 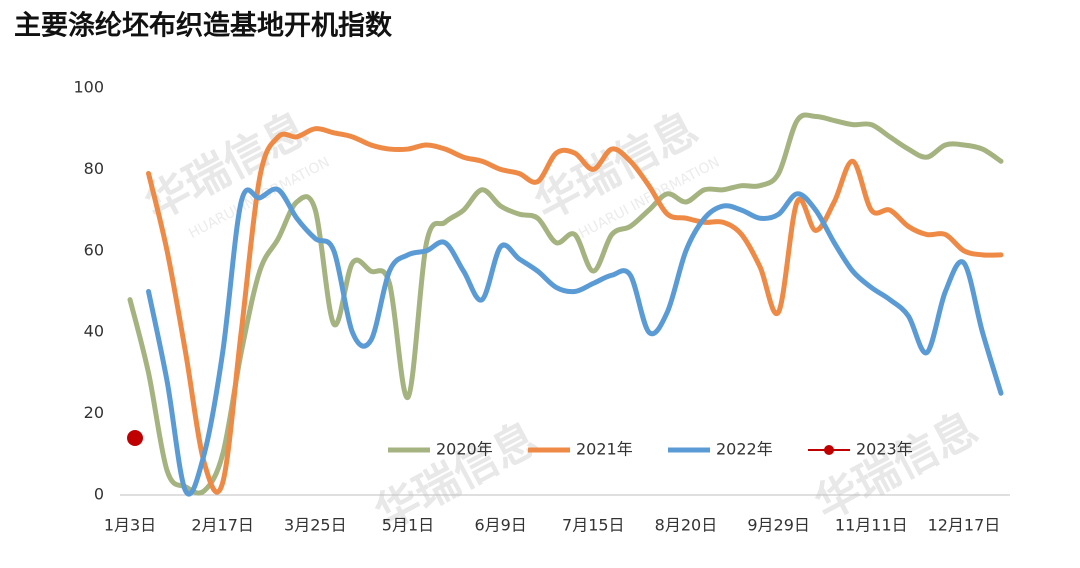 I want to click on x-tick-label: 7月15日, so click(x=593, y=525).